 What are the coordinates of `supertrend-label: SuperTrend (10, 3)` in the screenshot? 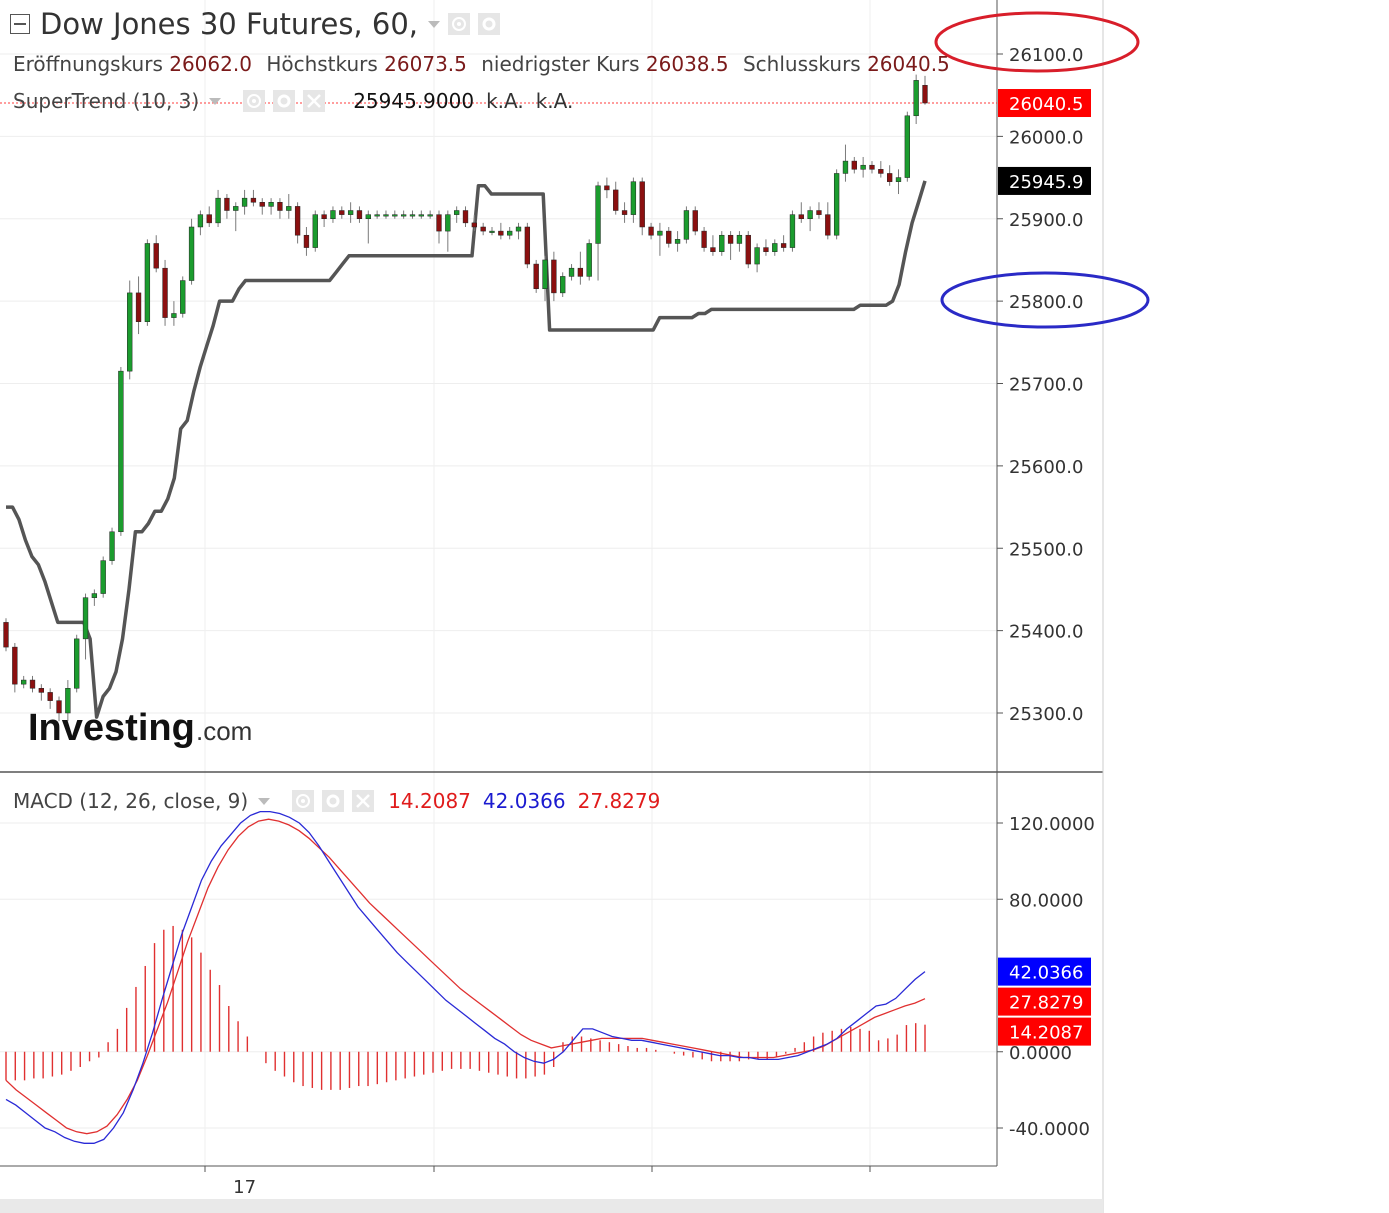 It's located at (106, 101).